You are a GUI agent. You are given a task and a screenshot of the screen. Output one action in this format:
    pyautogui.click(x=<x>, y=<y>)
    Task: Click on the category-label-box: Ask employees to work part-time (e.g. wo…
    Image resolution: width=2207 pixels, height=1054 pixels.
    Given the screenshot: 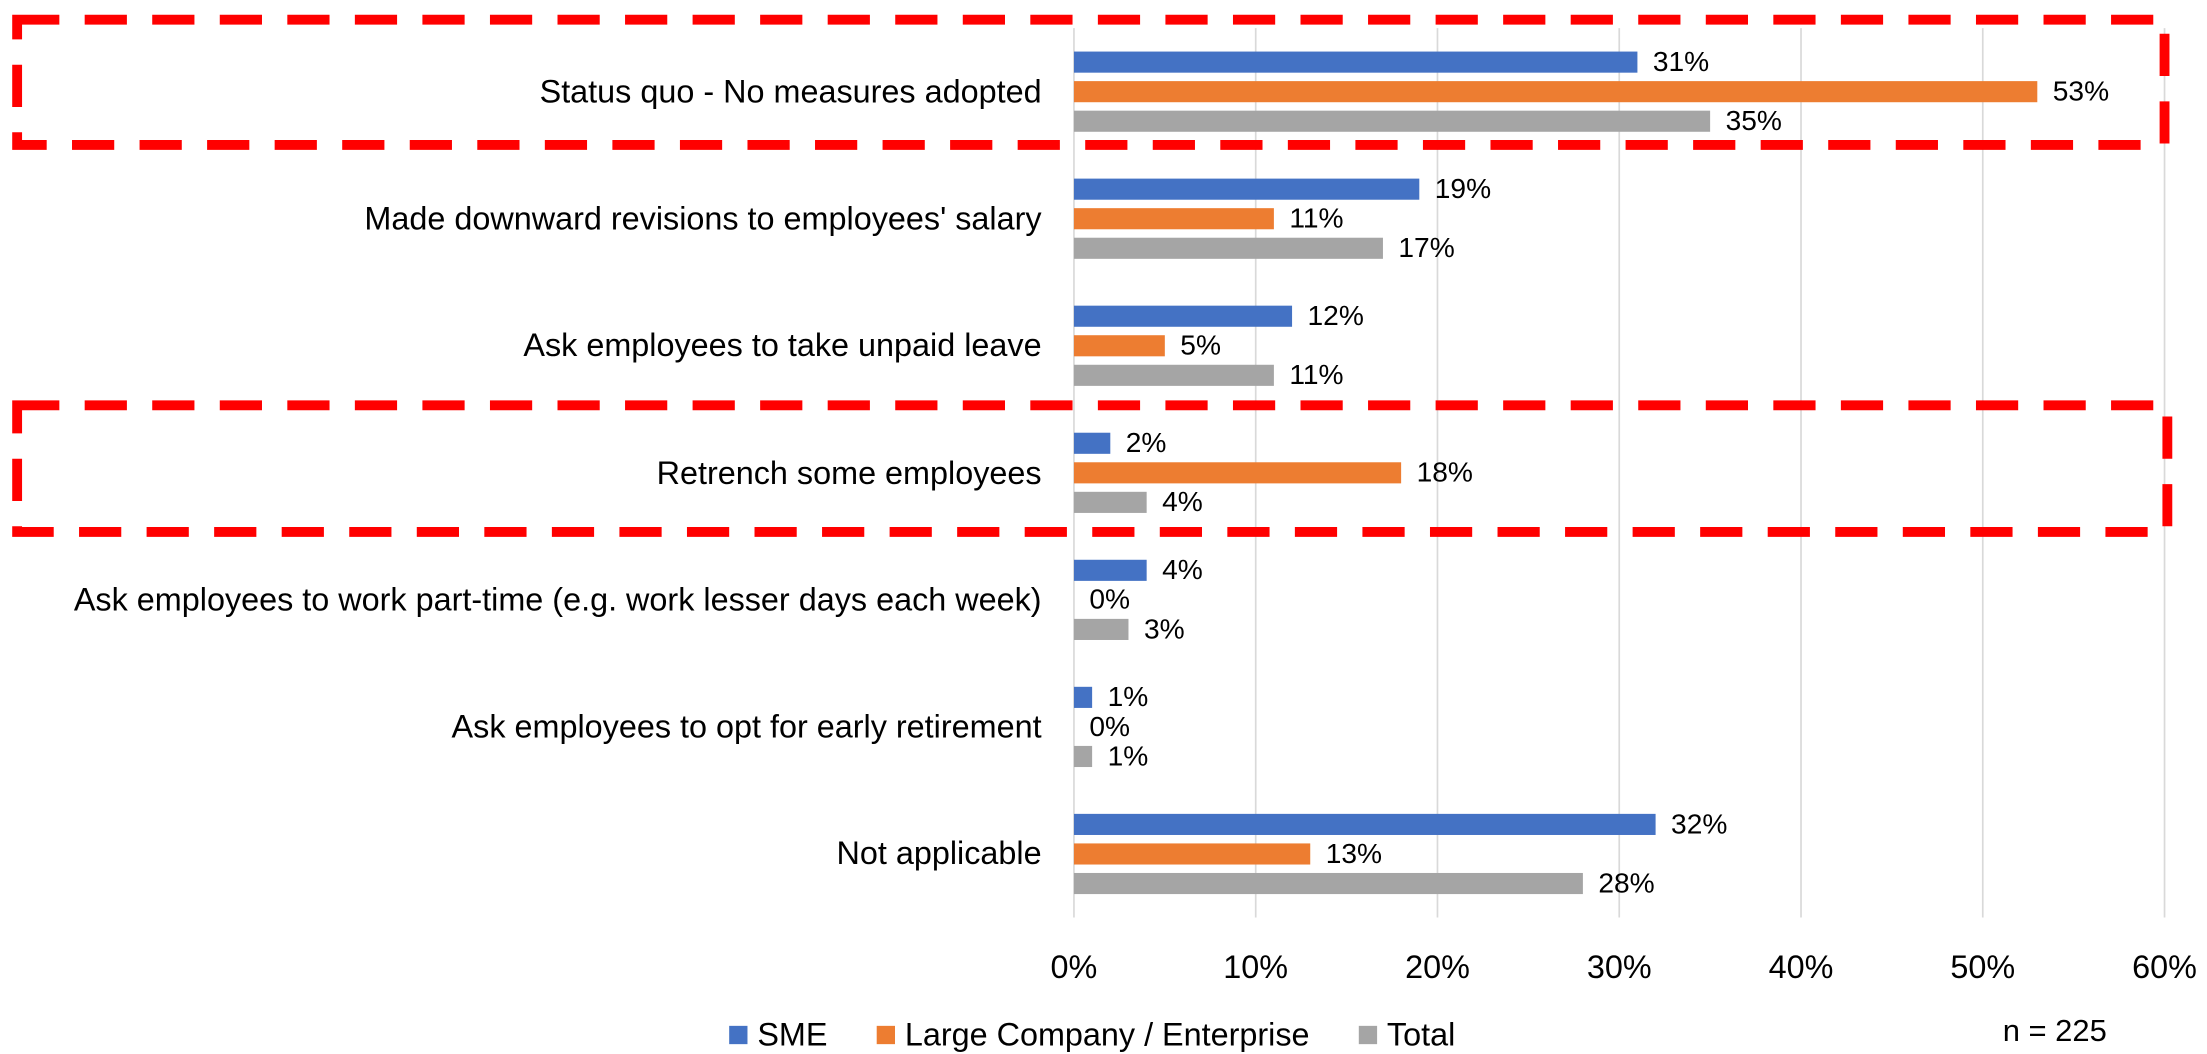 What is the action you would take?
    pyautogui.click(x=557, y=599)
    